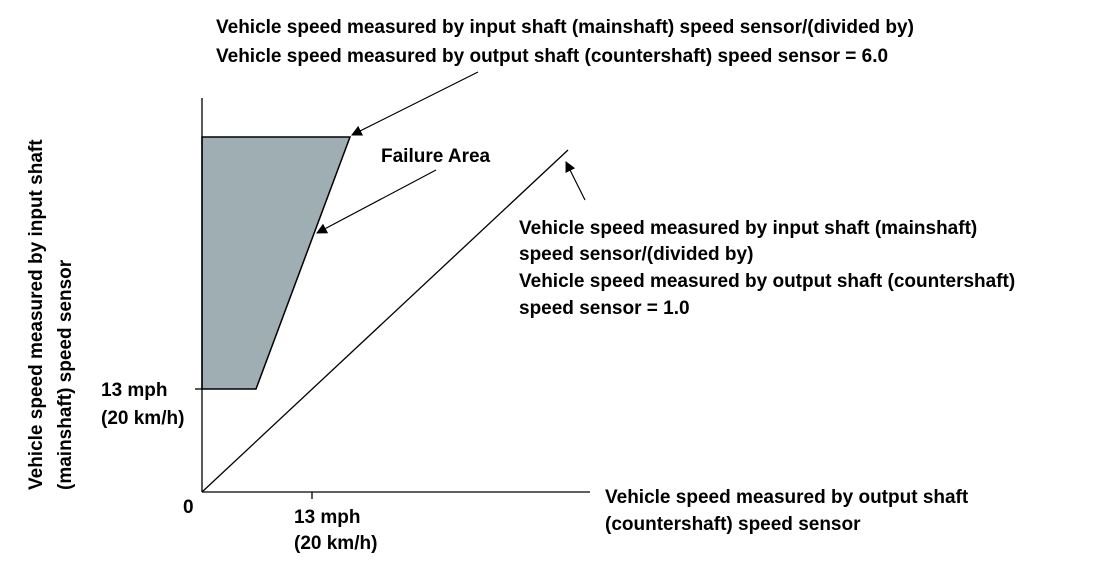 The image size is (1108, 566). Describe the element at coordinates (636, 254) in the screenshot. I see `ratio-1-label-line2: speed sensor/(divided by)` at that location.